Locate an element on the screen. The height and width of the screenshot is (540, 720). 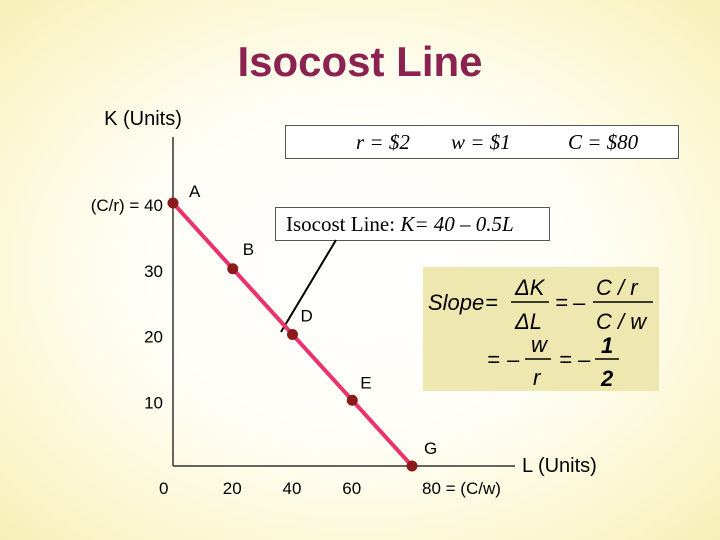
slope-dk: ΔK is located at coordinates (530, 287).